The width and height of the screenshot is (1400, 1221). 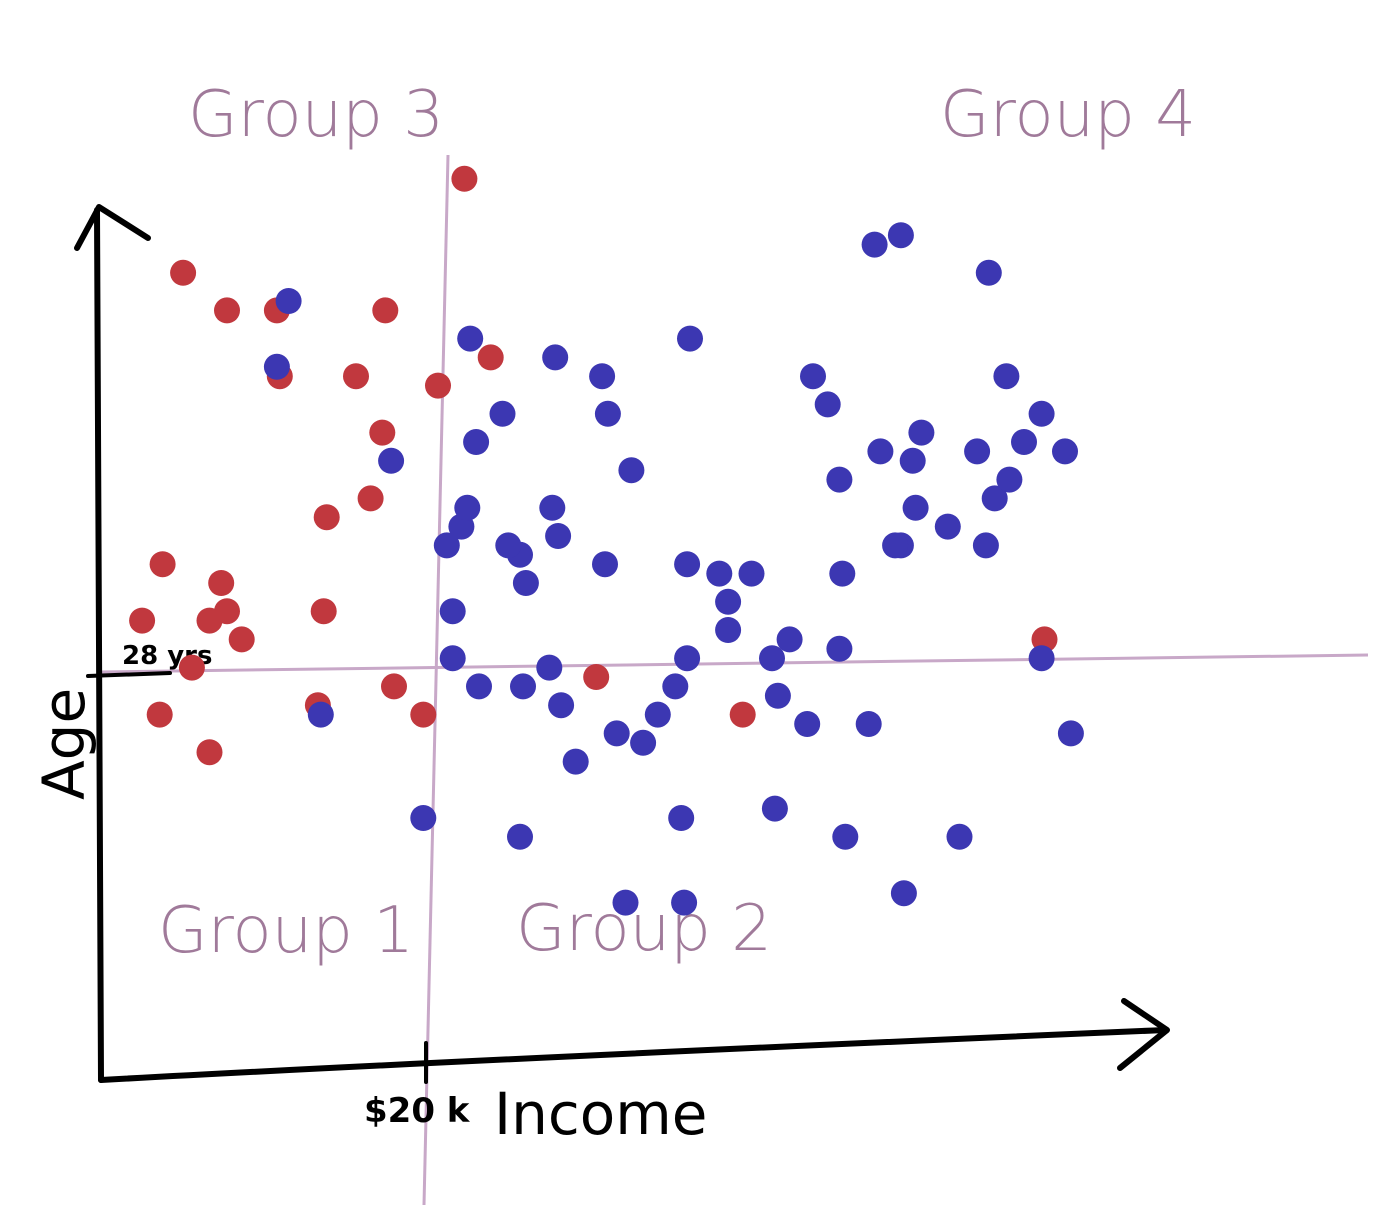 I want to click on y-axis-title: Age, so click(x=64, y=744).